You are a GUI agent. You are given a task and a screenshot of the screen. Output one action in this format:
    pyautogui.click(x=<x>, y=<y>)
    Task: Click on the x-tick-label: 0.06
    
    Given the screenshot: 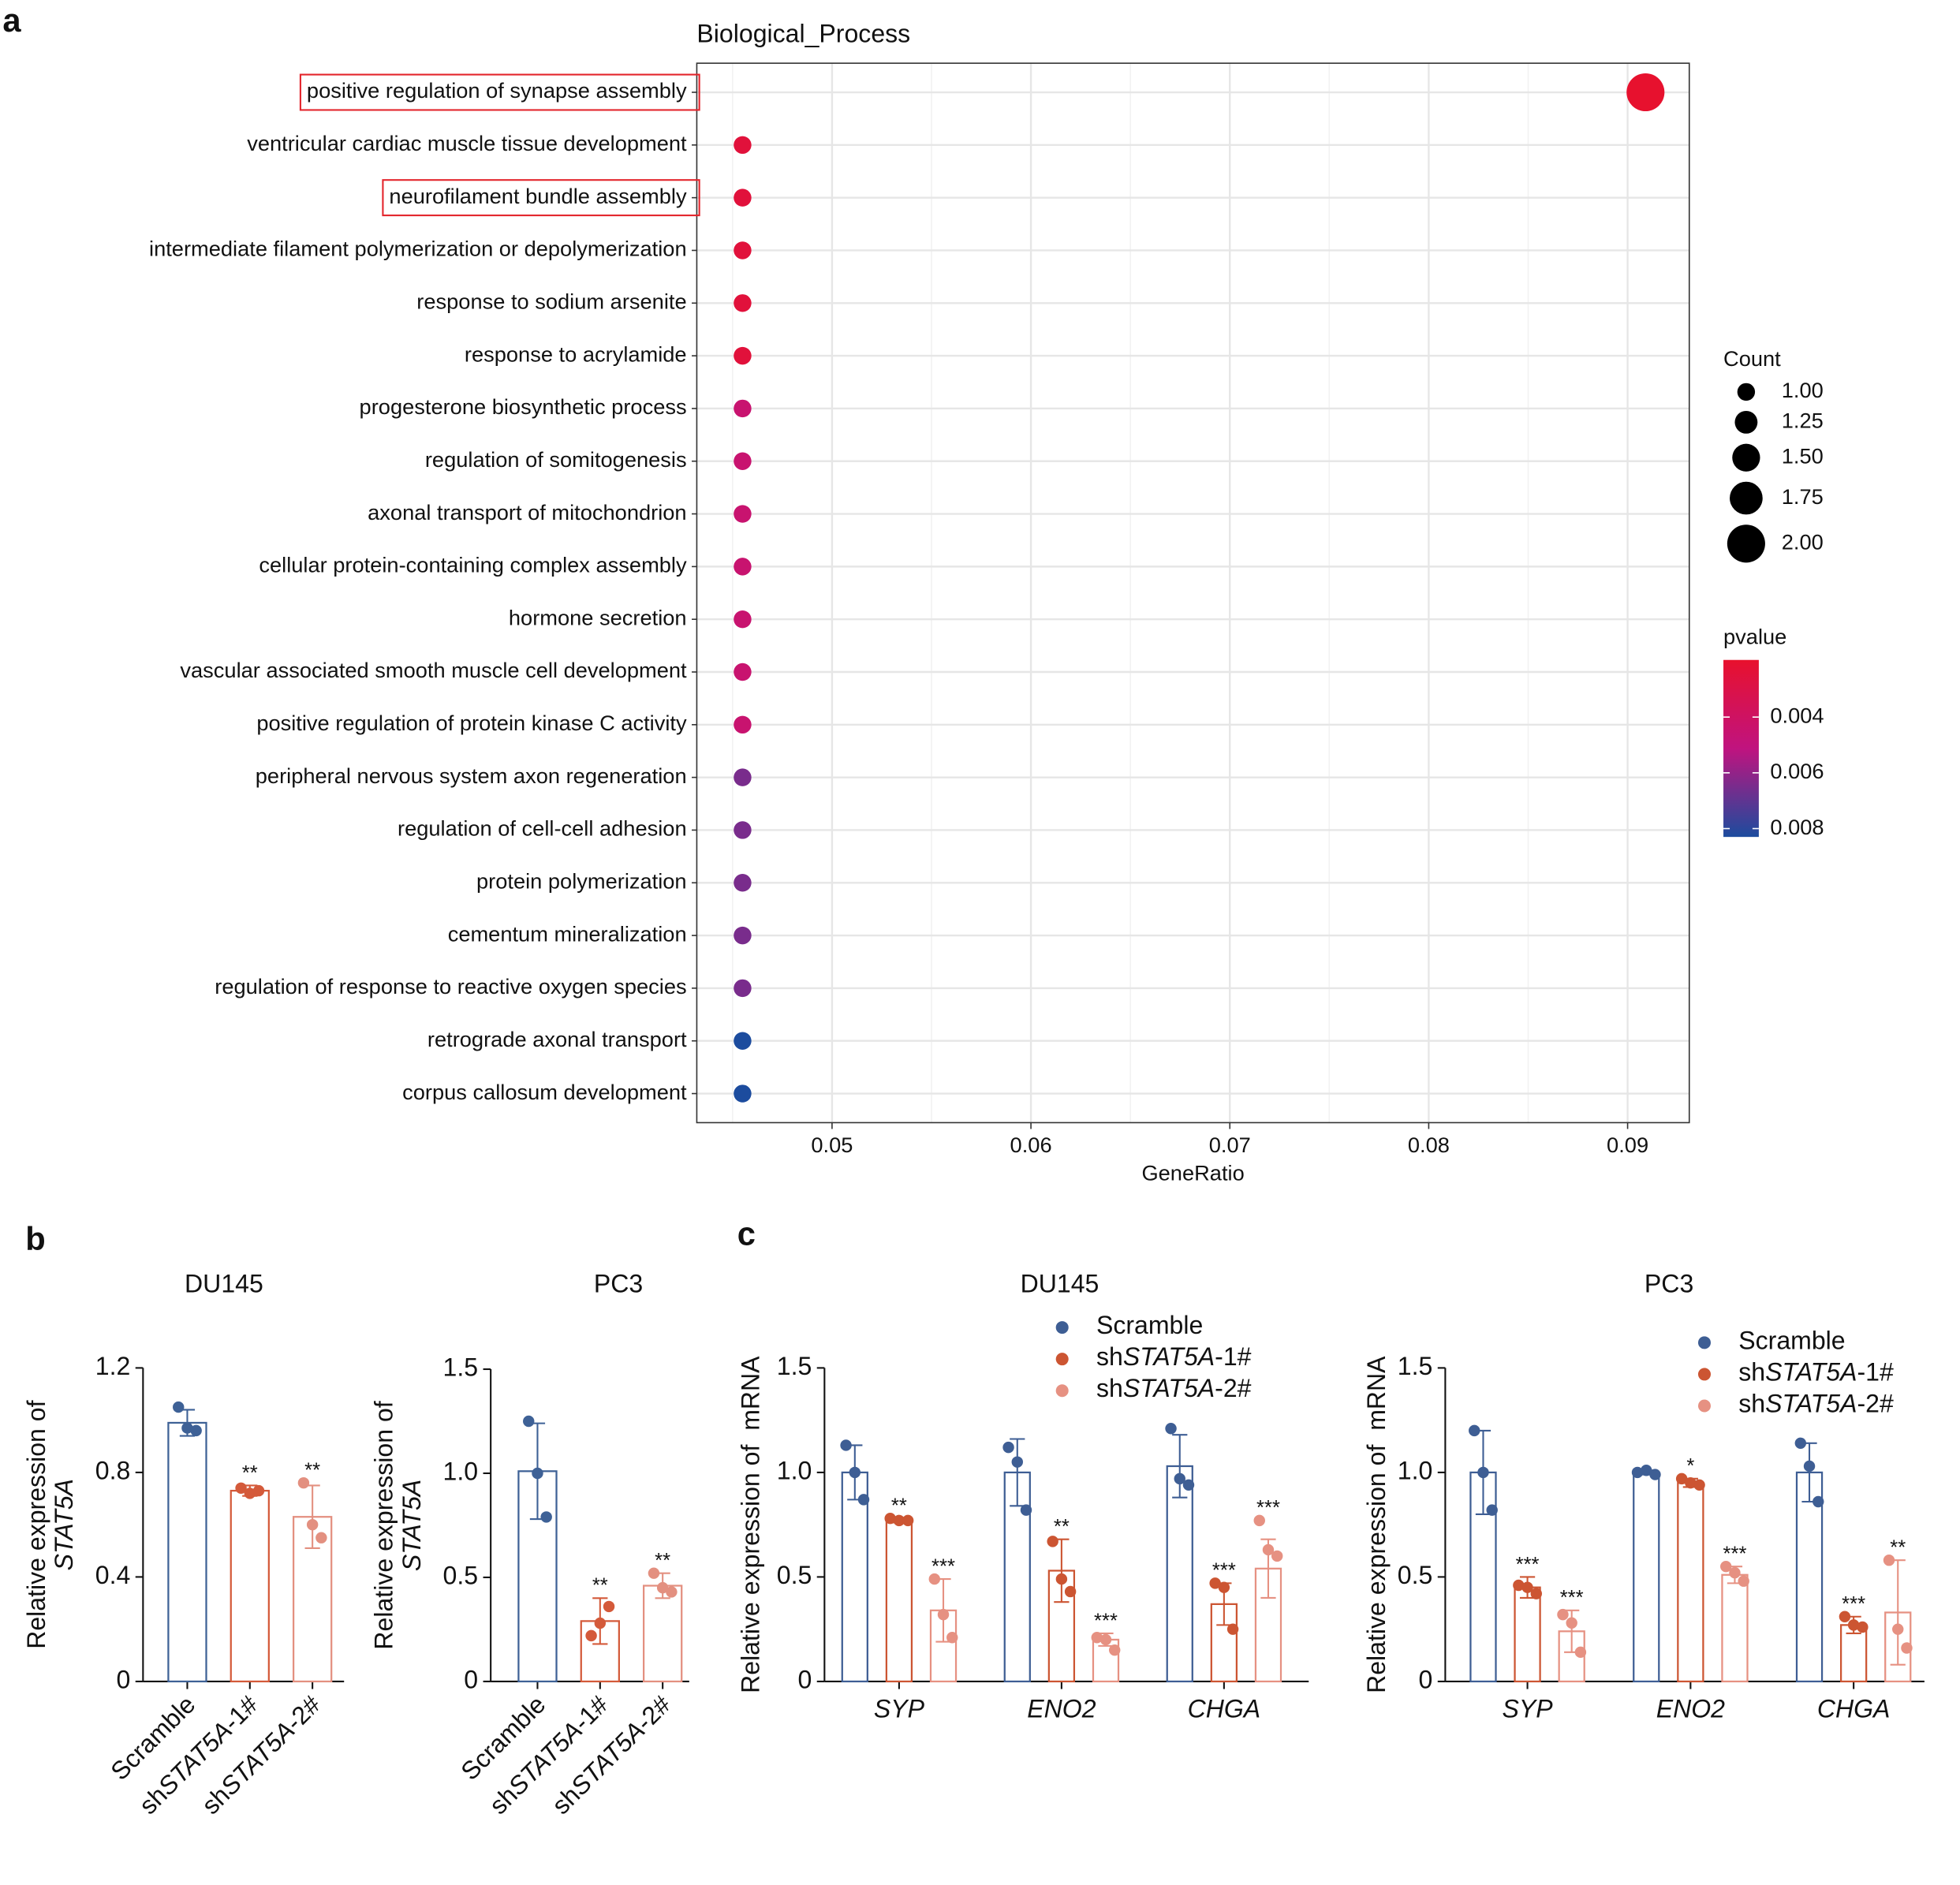 What is the action you would take?
    pyautogui.click(x=1031, y=1145)
    